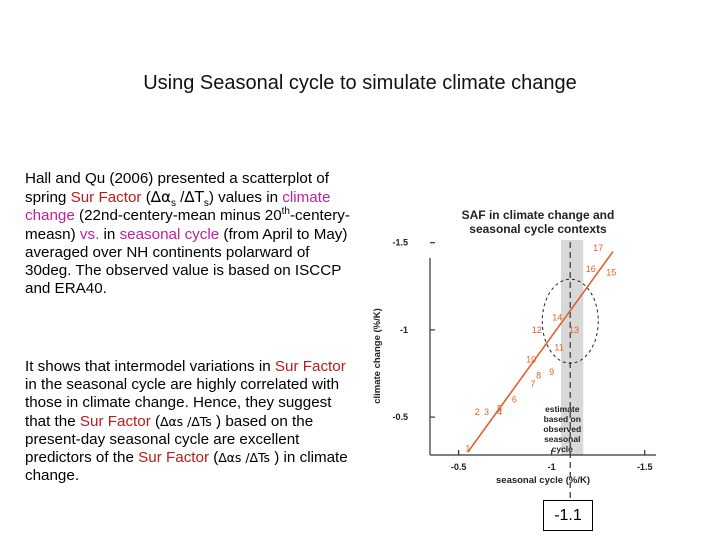 Image resolution: width=720 pixels, height=540 pixels. What do you see at coordinates (178, 207) in the screenshot?
I see `climate-change-term: climate change` at bounding box center [178, 207].